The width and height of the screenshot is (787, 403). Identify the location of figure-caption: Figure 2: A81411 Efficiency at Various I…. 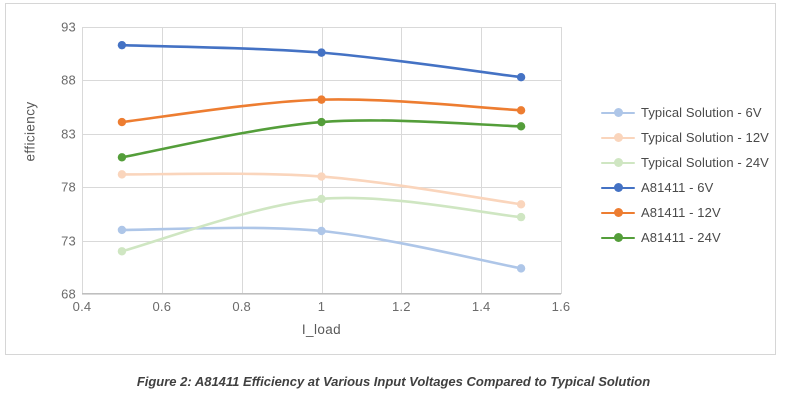
(393, 381).